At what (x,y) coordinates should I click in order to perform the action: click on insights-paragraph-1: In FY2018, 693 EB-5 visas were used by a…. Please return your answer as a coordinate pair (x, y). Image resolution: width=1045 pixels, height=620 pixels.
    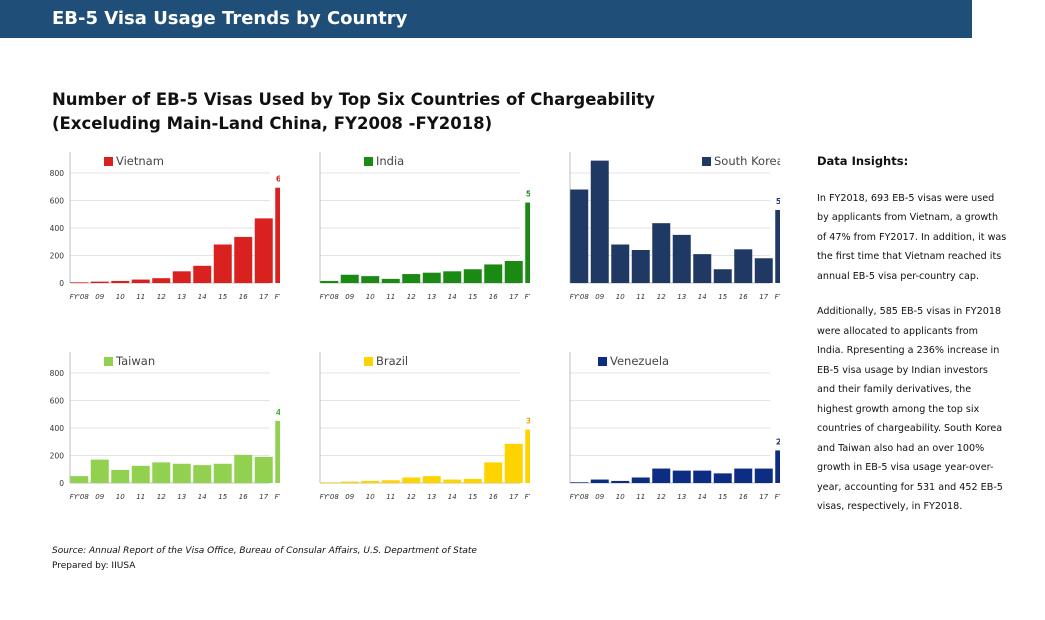
    Looking at the image, I should click on (912, 237).